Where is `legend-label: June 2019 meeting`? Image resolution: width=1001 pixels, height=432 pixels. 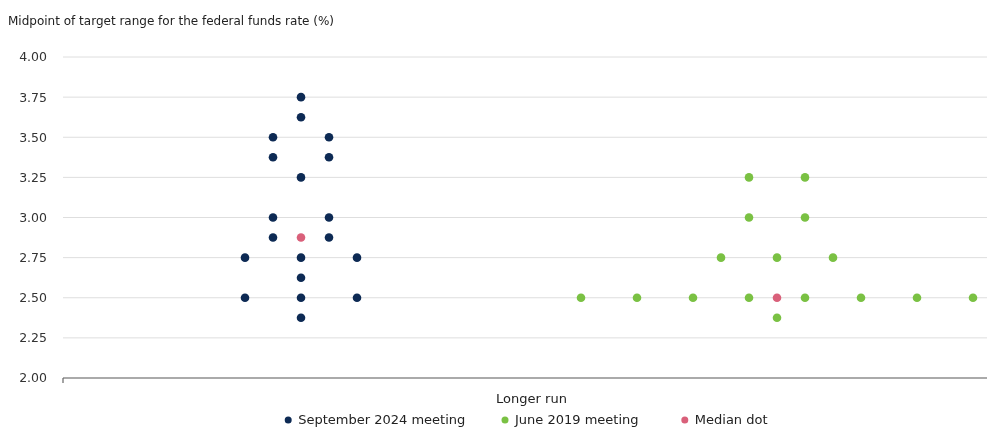
legend-label: June 2019 meeting is located at coordinates (576, 419).